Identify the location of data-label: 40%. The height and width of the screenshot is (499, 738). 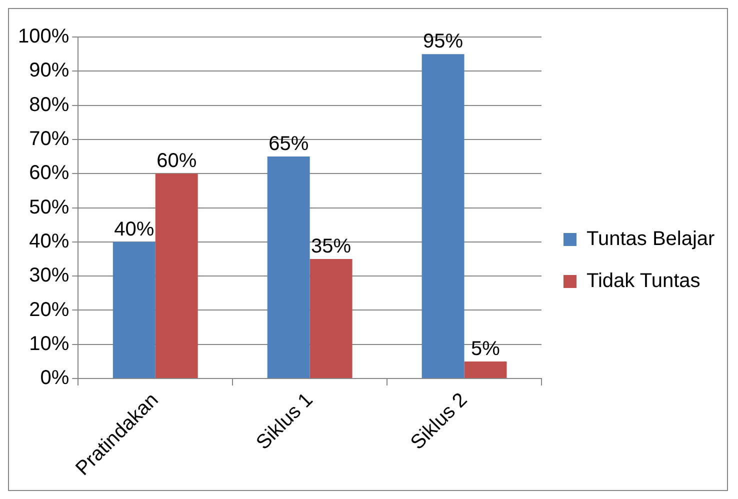
(134, 229).